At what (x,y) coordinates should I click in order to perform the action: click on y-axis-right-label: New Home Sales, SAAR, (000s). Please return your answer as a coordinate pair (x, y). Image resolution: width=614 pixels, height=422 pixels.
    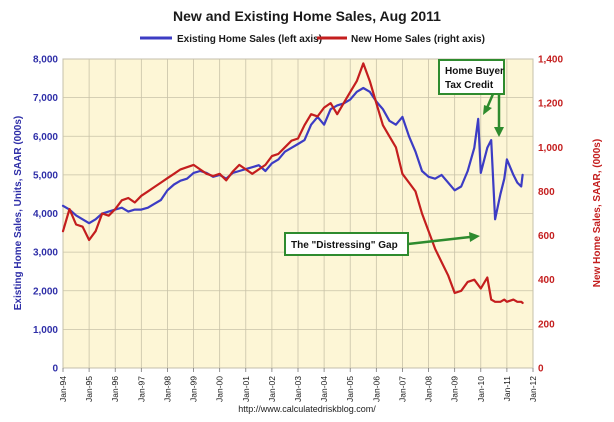
    Looking at the image, I should click on (597, 213).